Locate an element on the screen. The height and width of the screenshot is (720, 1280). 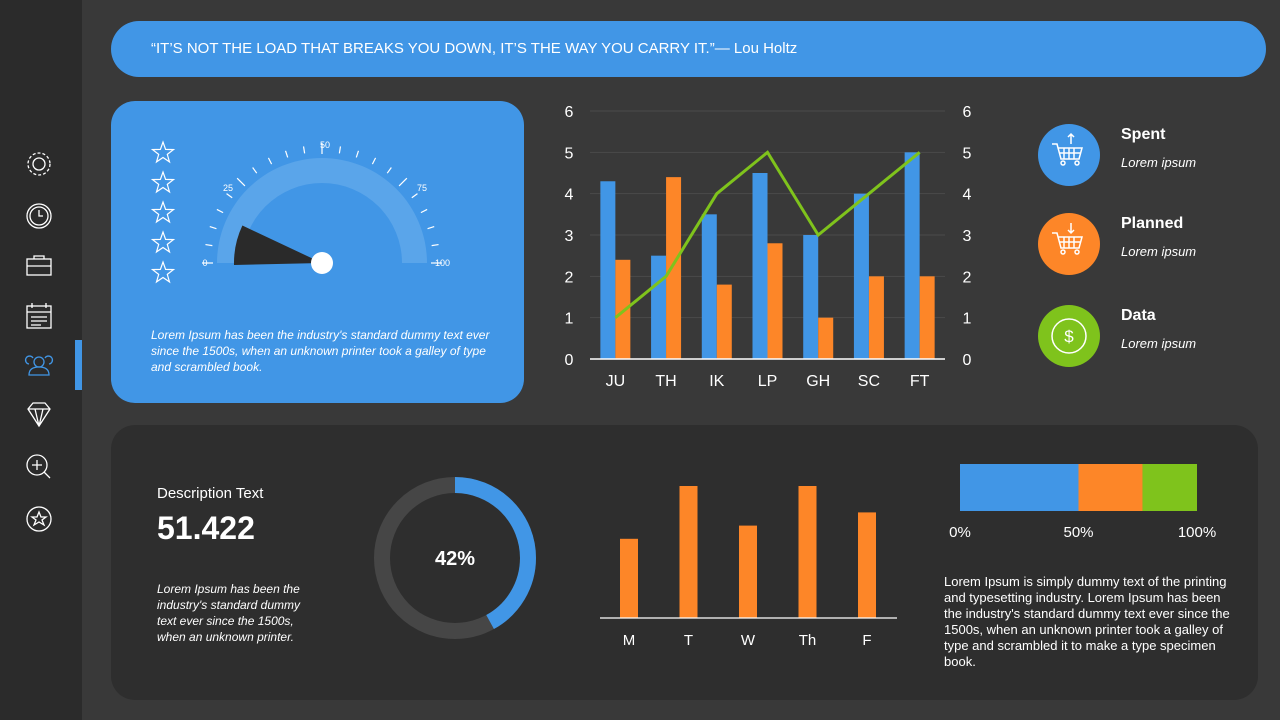
calendar-icon is located at coordinates (39, 316).